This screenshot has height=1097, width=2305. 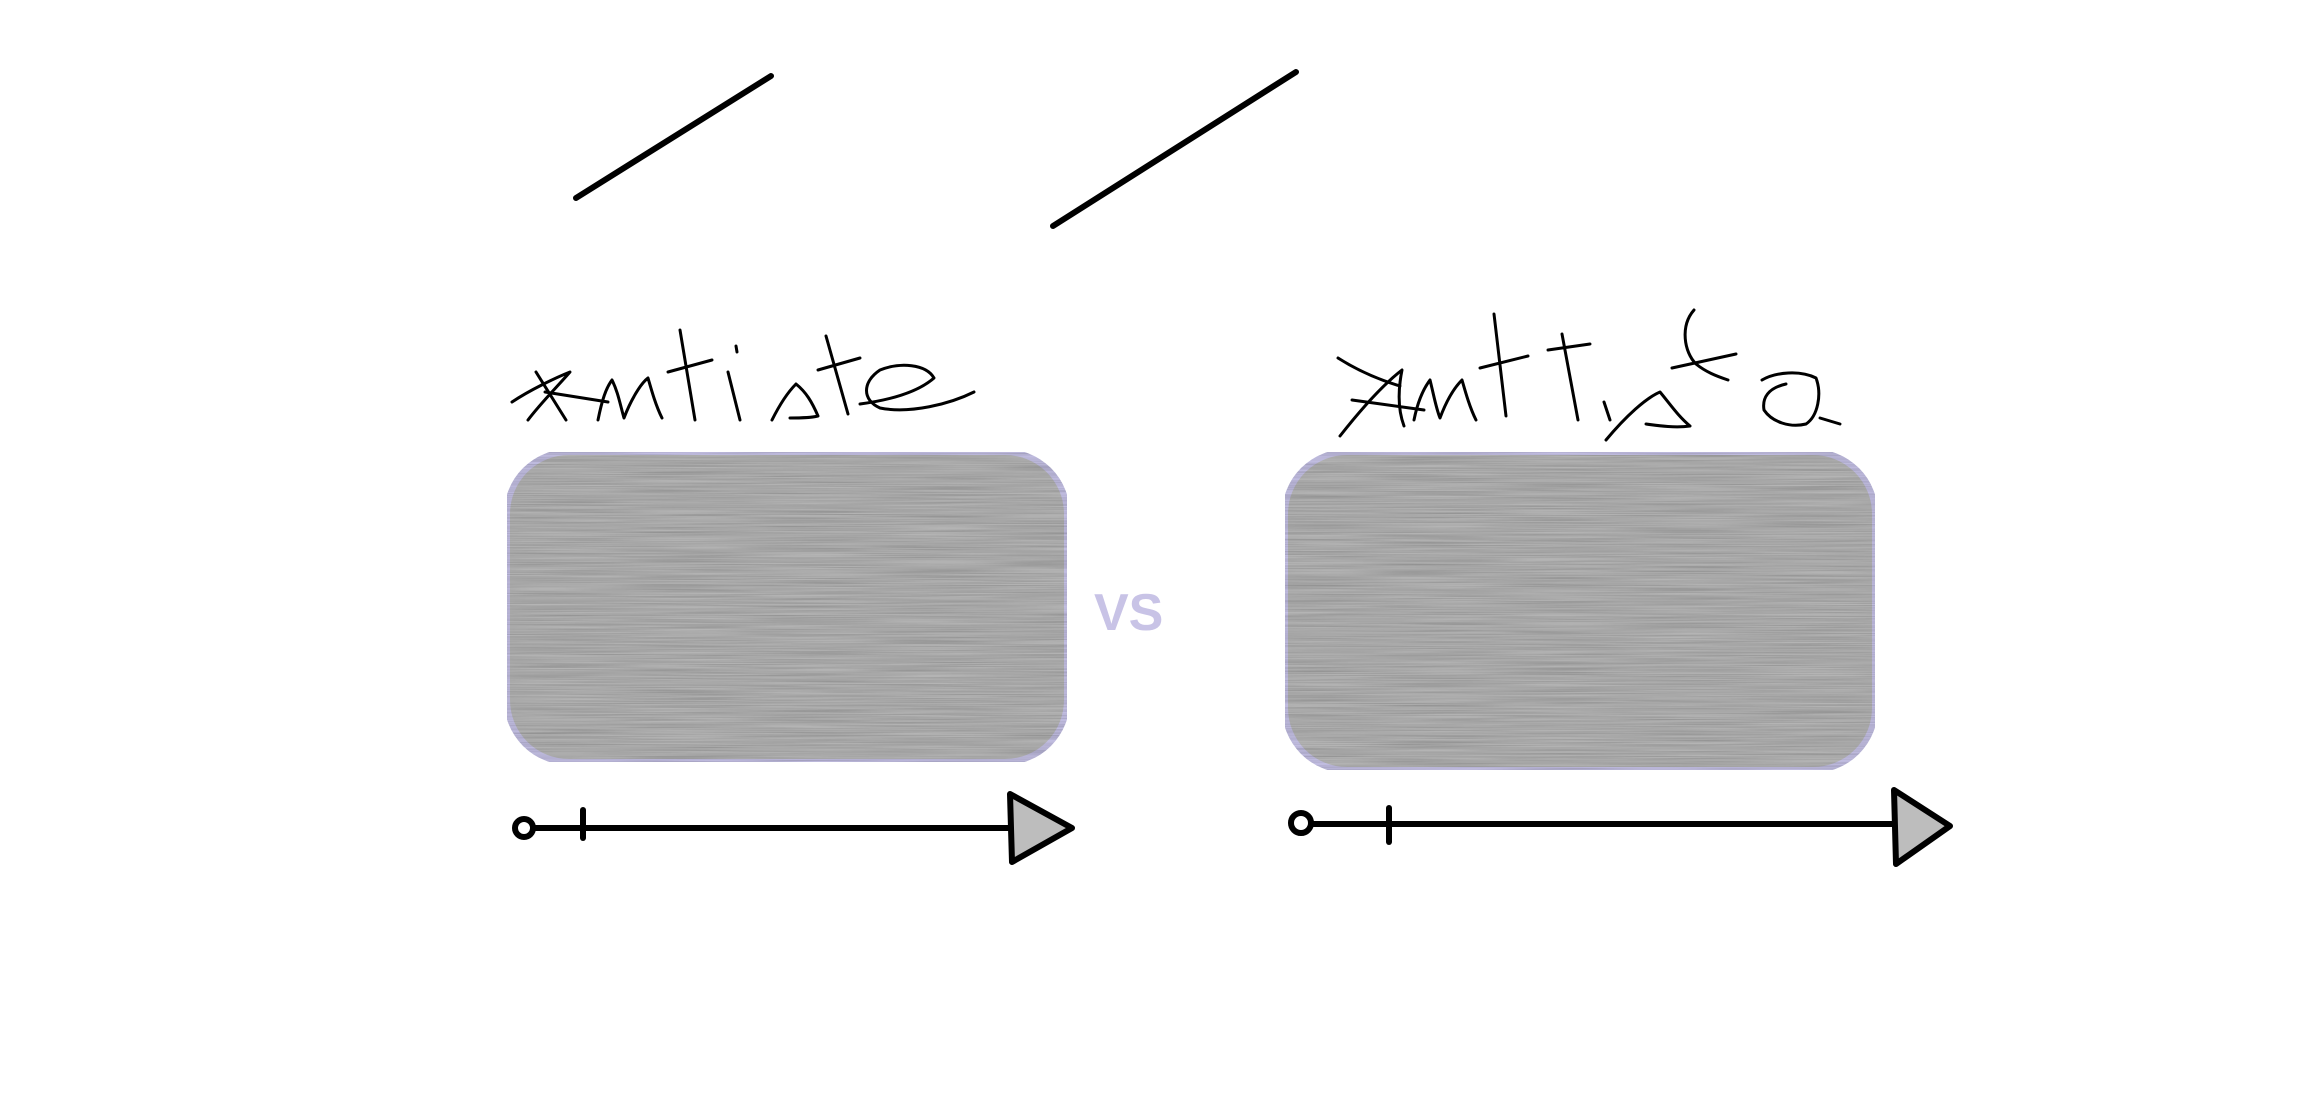 What do you see at coordinates (1589, 375) in the screenshot?
I see `right-handwritten-label` at bounding box center [1589, 375].